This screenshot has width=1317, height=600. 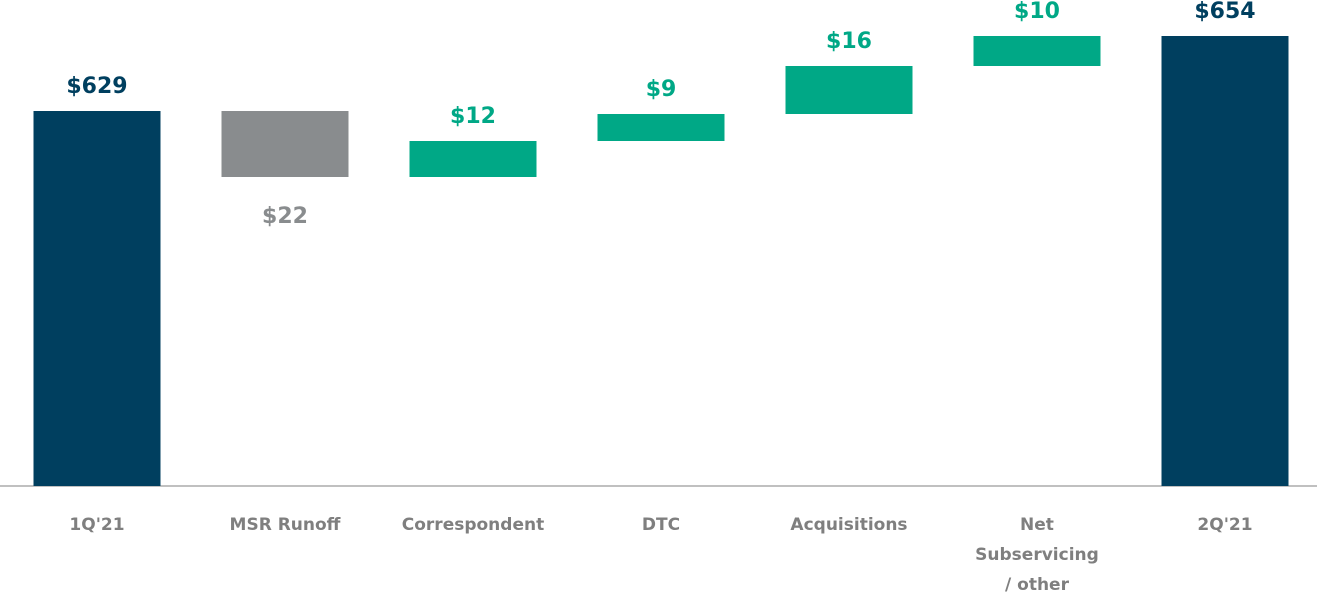 I want to click on x-tick-label: MSR Runoff, so click(x=285, y=525).